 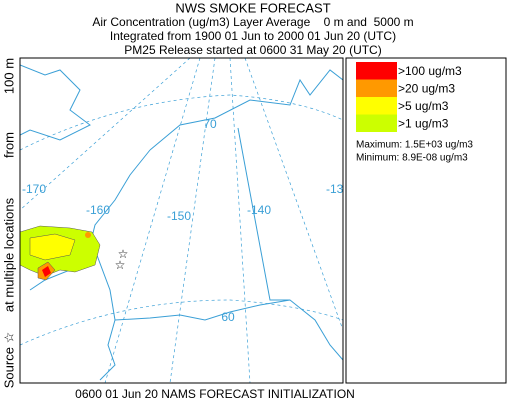 I want to click on border, so click(x=263, y=214).